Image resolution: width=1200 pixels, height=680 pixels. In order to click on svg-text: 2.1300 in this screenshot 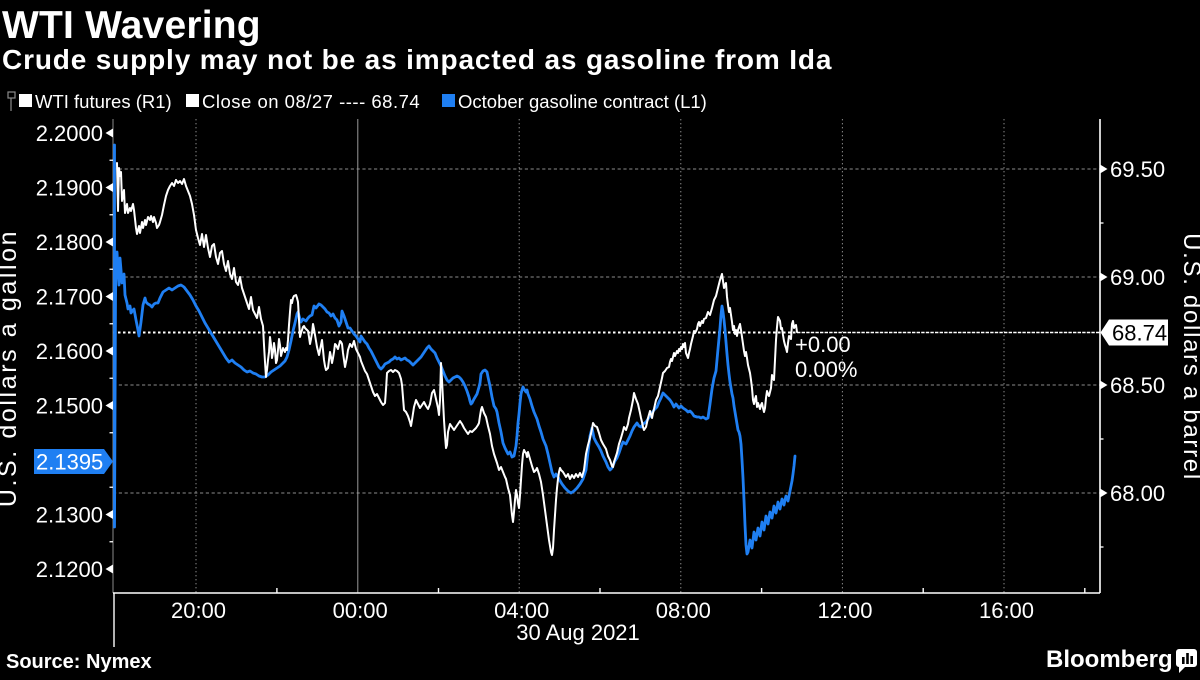, I will do `click(69, 515)`.